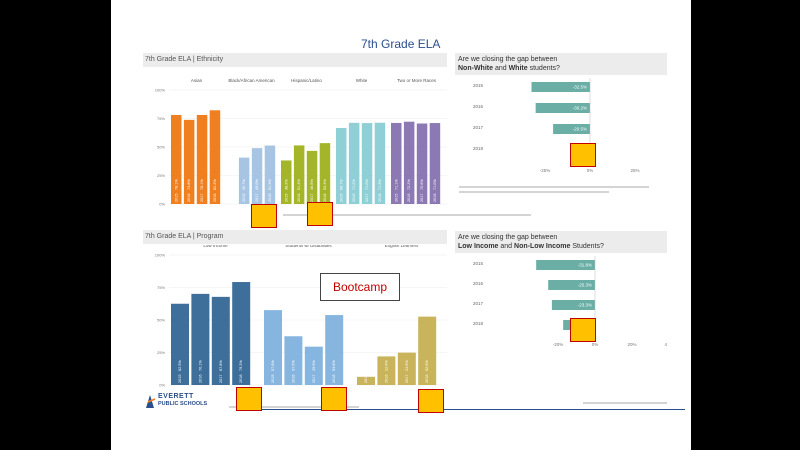 The width and height of the screenshot is (800, 450). I want to click on x-tick-label: 25%, so click(634, 170).